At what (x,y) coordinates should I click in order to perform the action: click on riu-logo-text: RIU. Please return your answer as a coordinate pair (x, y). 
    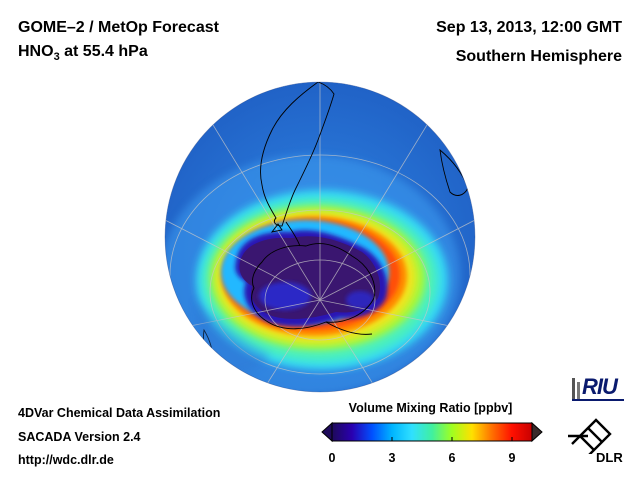
    Looking at the image, I should click on (600, 386).